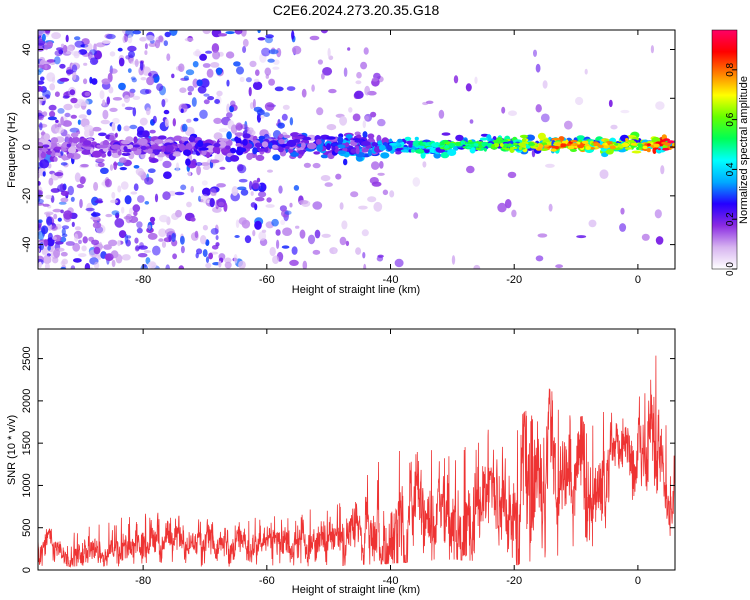  Describe the element at coordinates (27, 196) in the screenshot. I see `heatmap-y-tick-label: -20` at that location.